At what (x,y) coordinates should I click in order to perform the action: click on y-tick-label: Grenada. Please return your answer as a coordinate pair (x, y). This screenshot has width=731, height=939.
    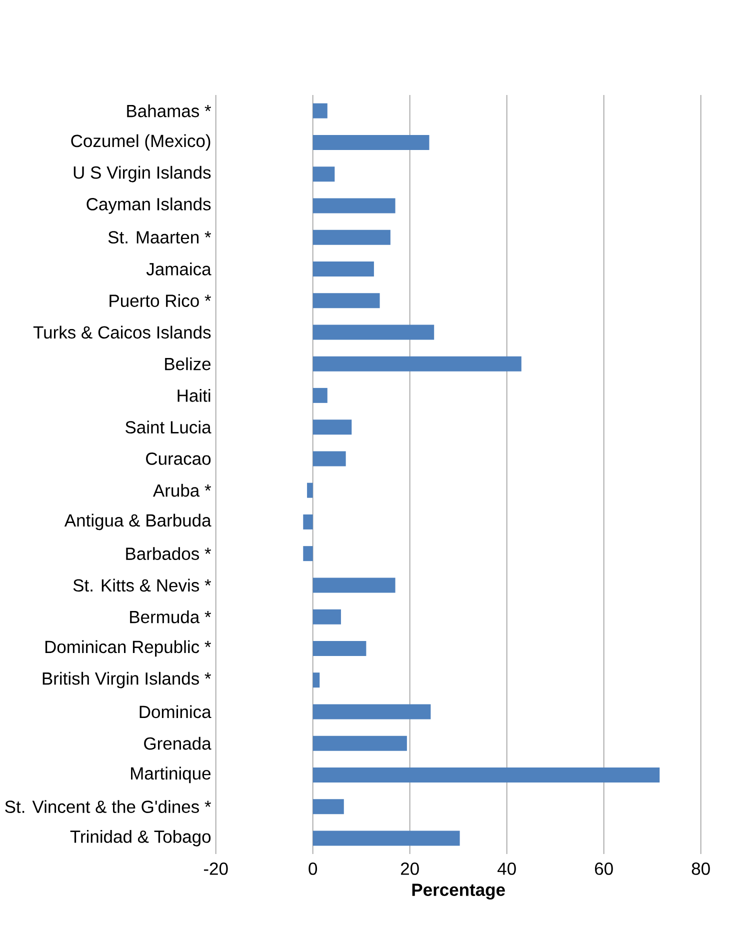
    Looking at the image, I should click on (178, 743).